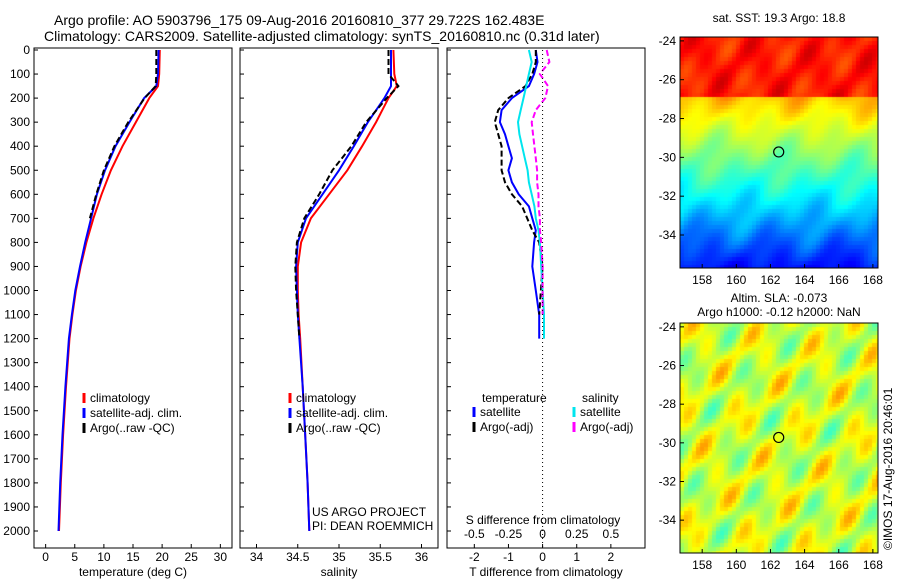 This screenshot has height=580, width=900. What do you see at coordinates (20, 146) in the screenshot?
I see `y-tick-label: 400` at bounding box center [20, 146].